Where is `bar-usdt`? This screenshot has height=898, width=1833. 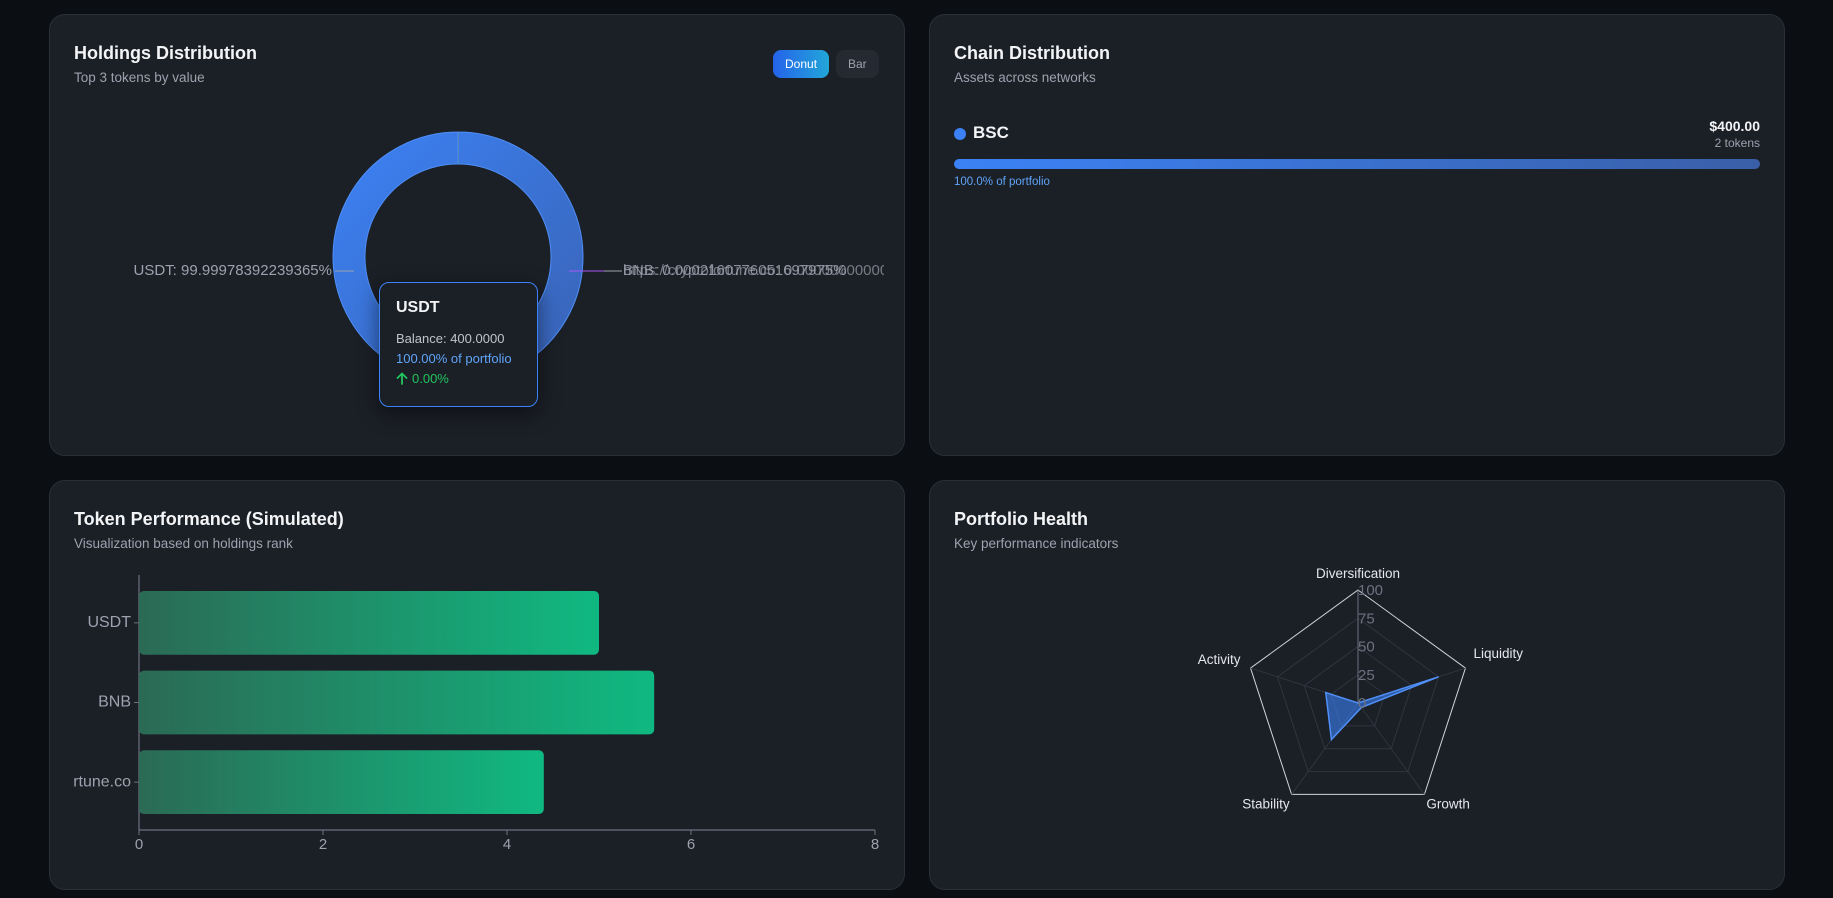 bar-usdt is located at coordinates (369, 622).